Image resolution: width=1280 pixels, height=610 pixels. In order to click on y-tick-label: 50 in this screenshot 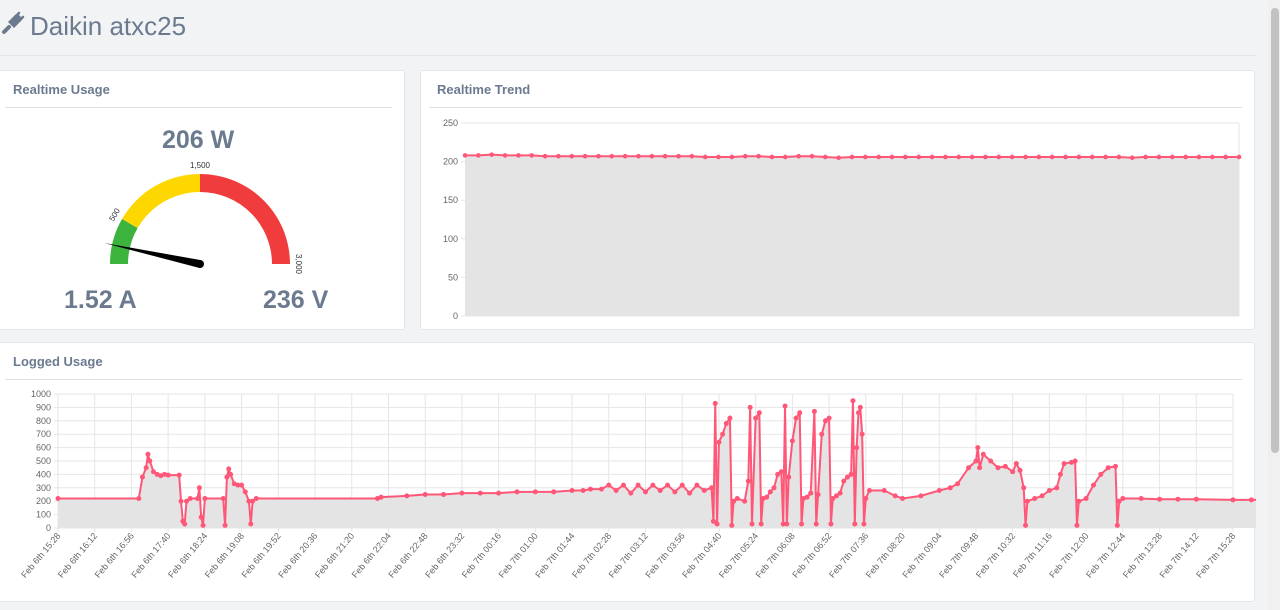, I will do `click(453, 277)`.